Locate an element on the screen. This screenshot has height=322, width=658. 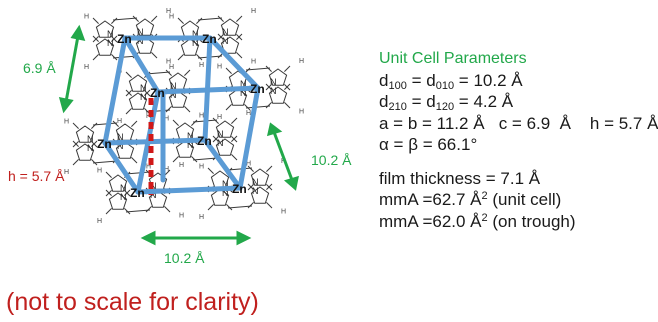
scale-note: (not to scale for clarity) is located at coordinates (132, 302).